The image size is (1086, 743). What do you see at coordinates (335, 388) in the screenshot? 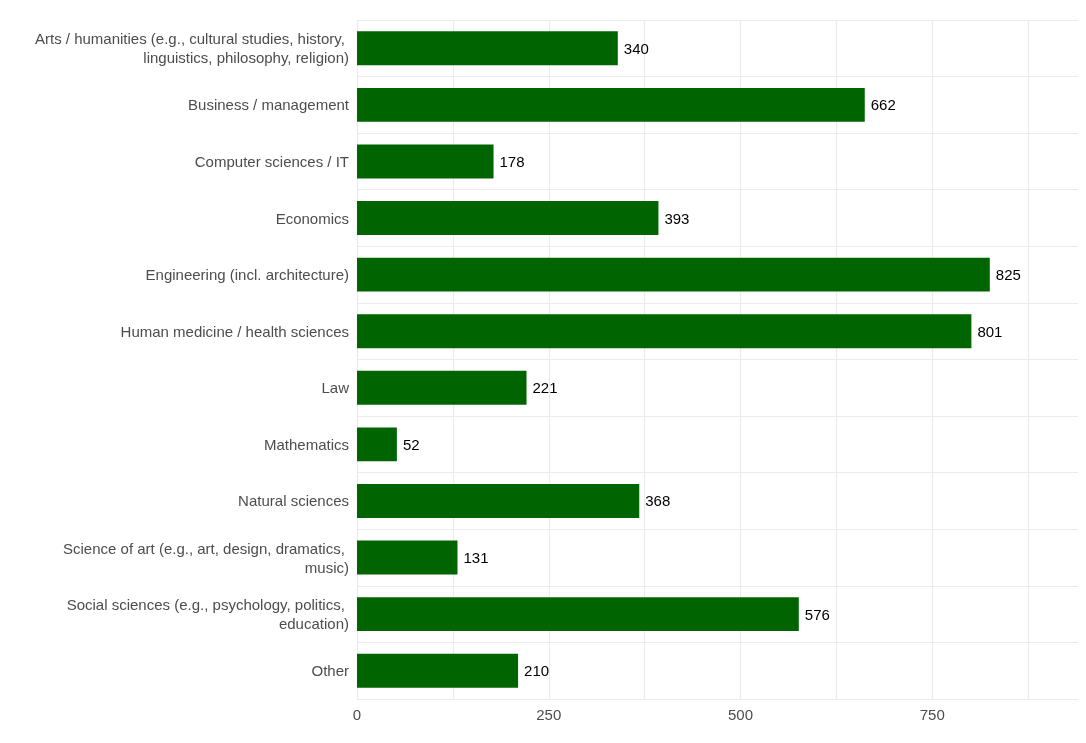
I see `y-tick-label: Law` at bounding box center [335, 388].